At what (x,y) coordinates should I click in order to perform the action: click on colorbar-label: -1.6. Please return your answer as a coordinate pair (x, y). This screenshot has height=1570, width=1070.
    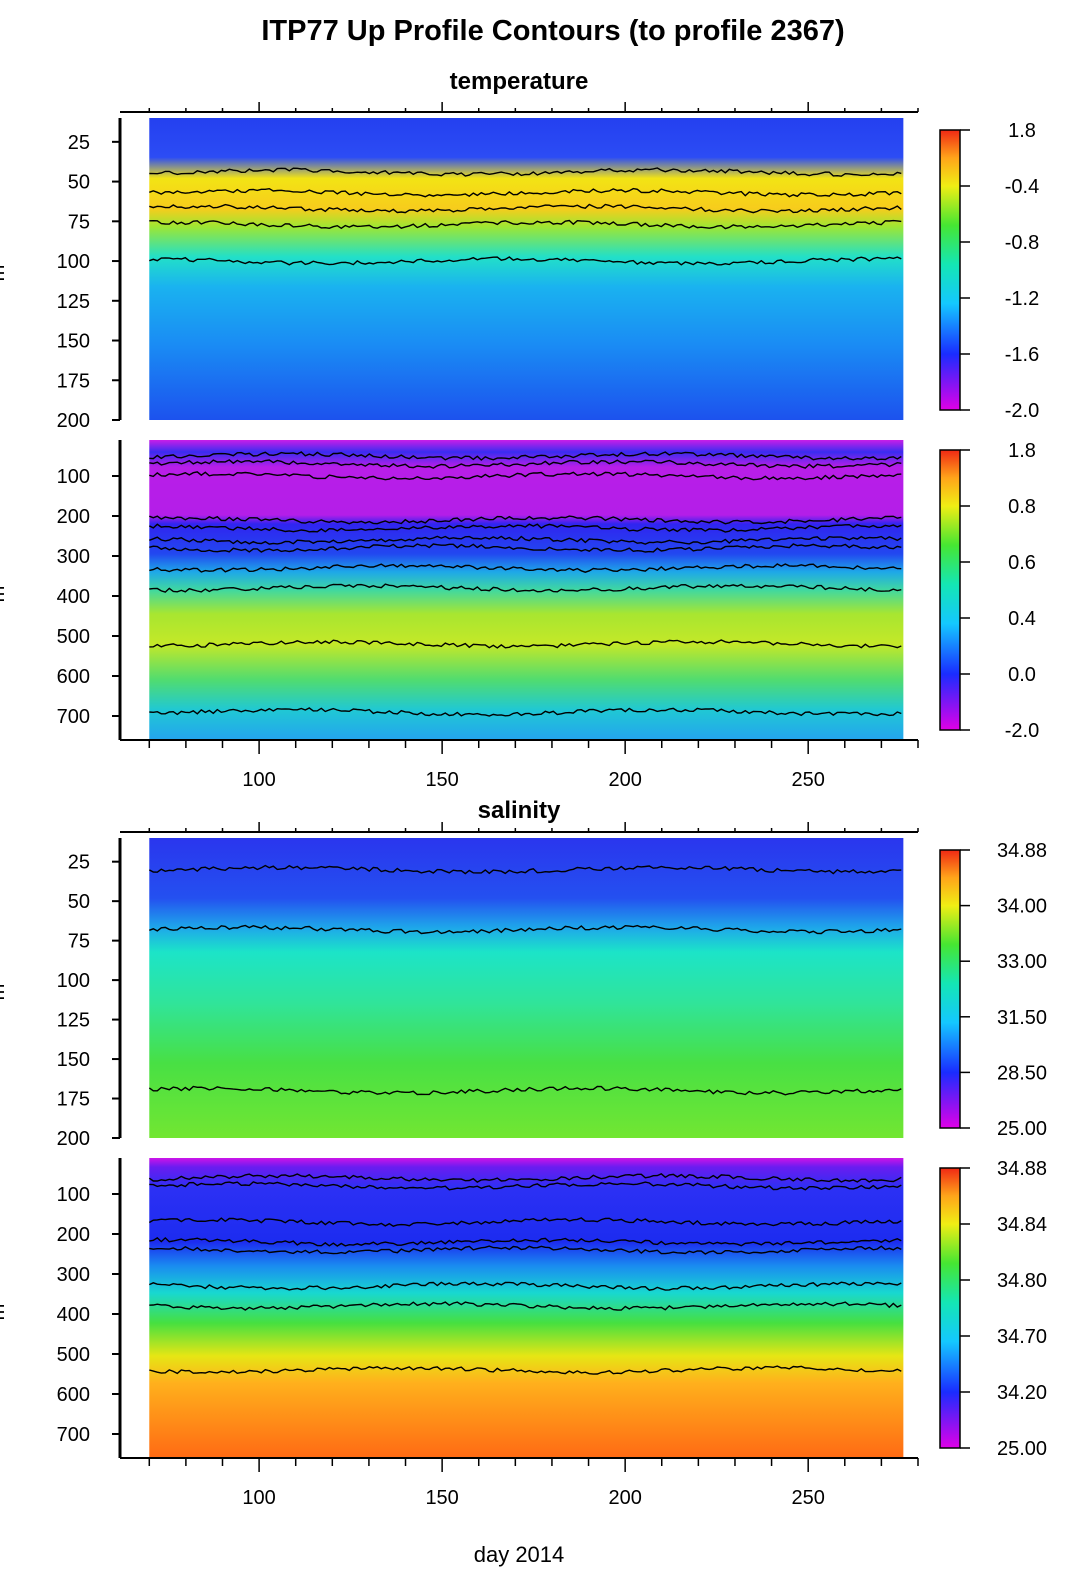
    Looking at the image, I should click on (1022, 355).